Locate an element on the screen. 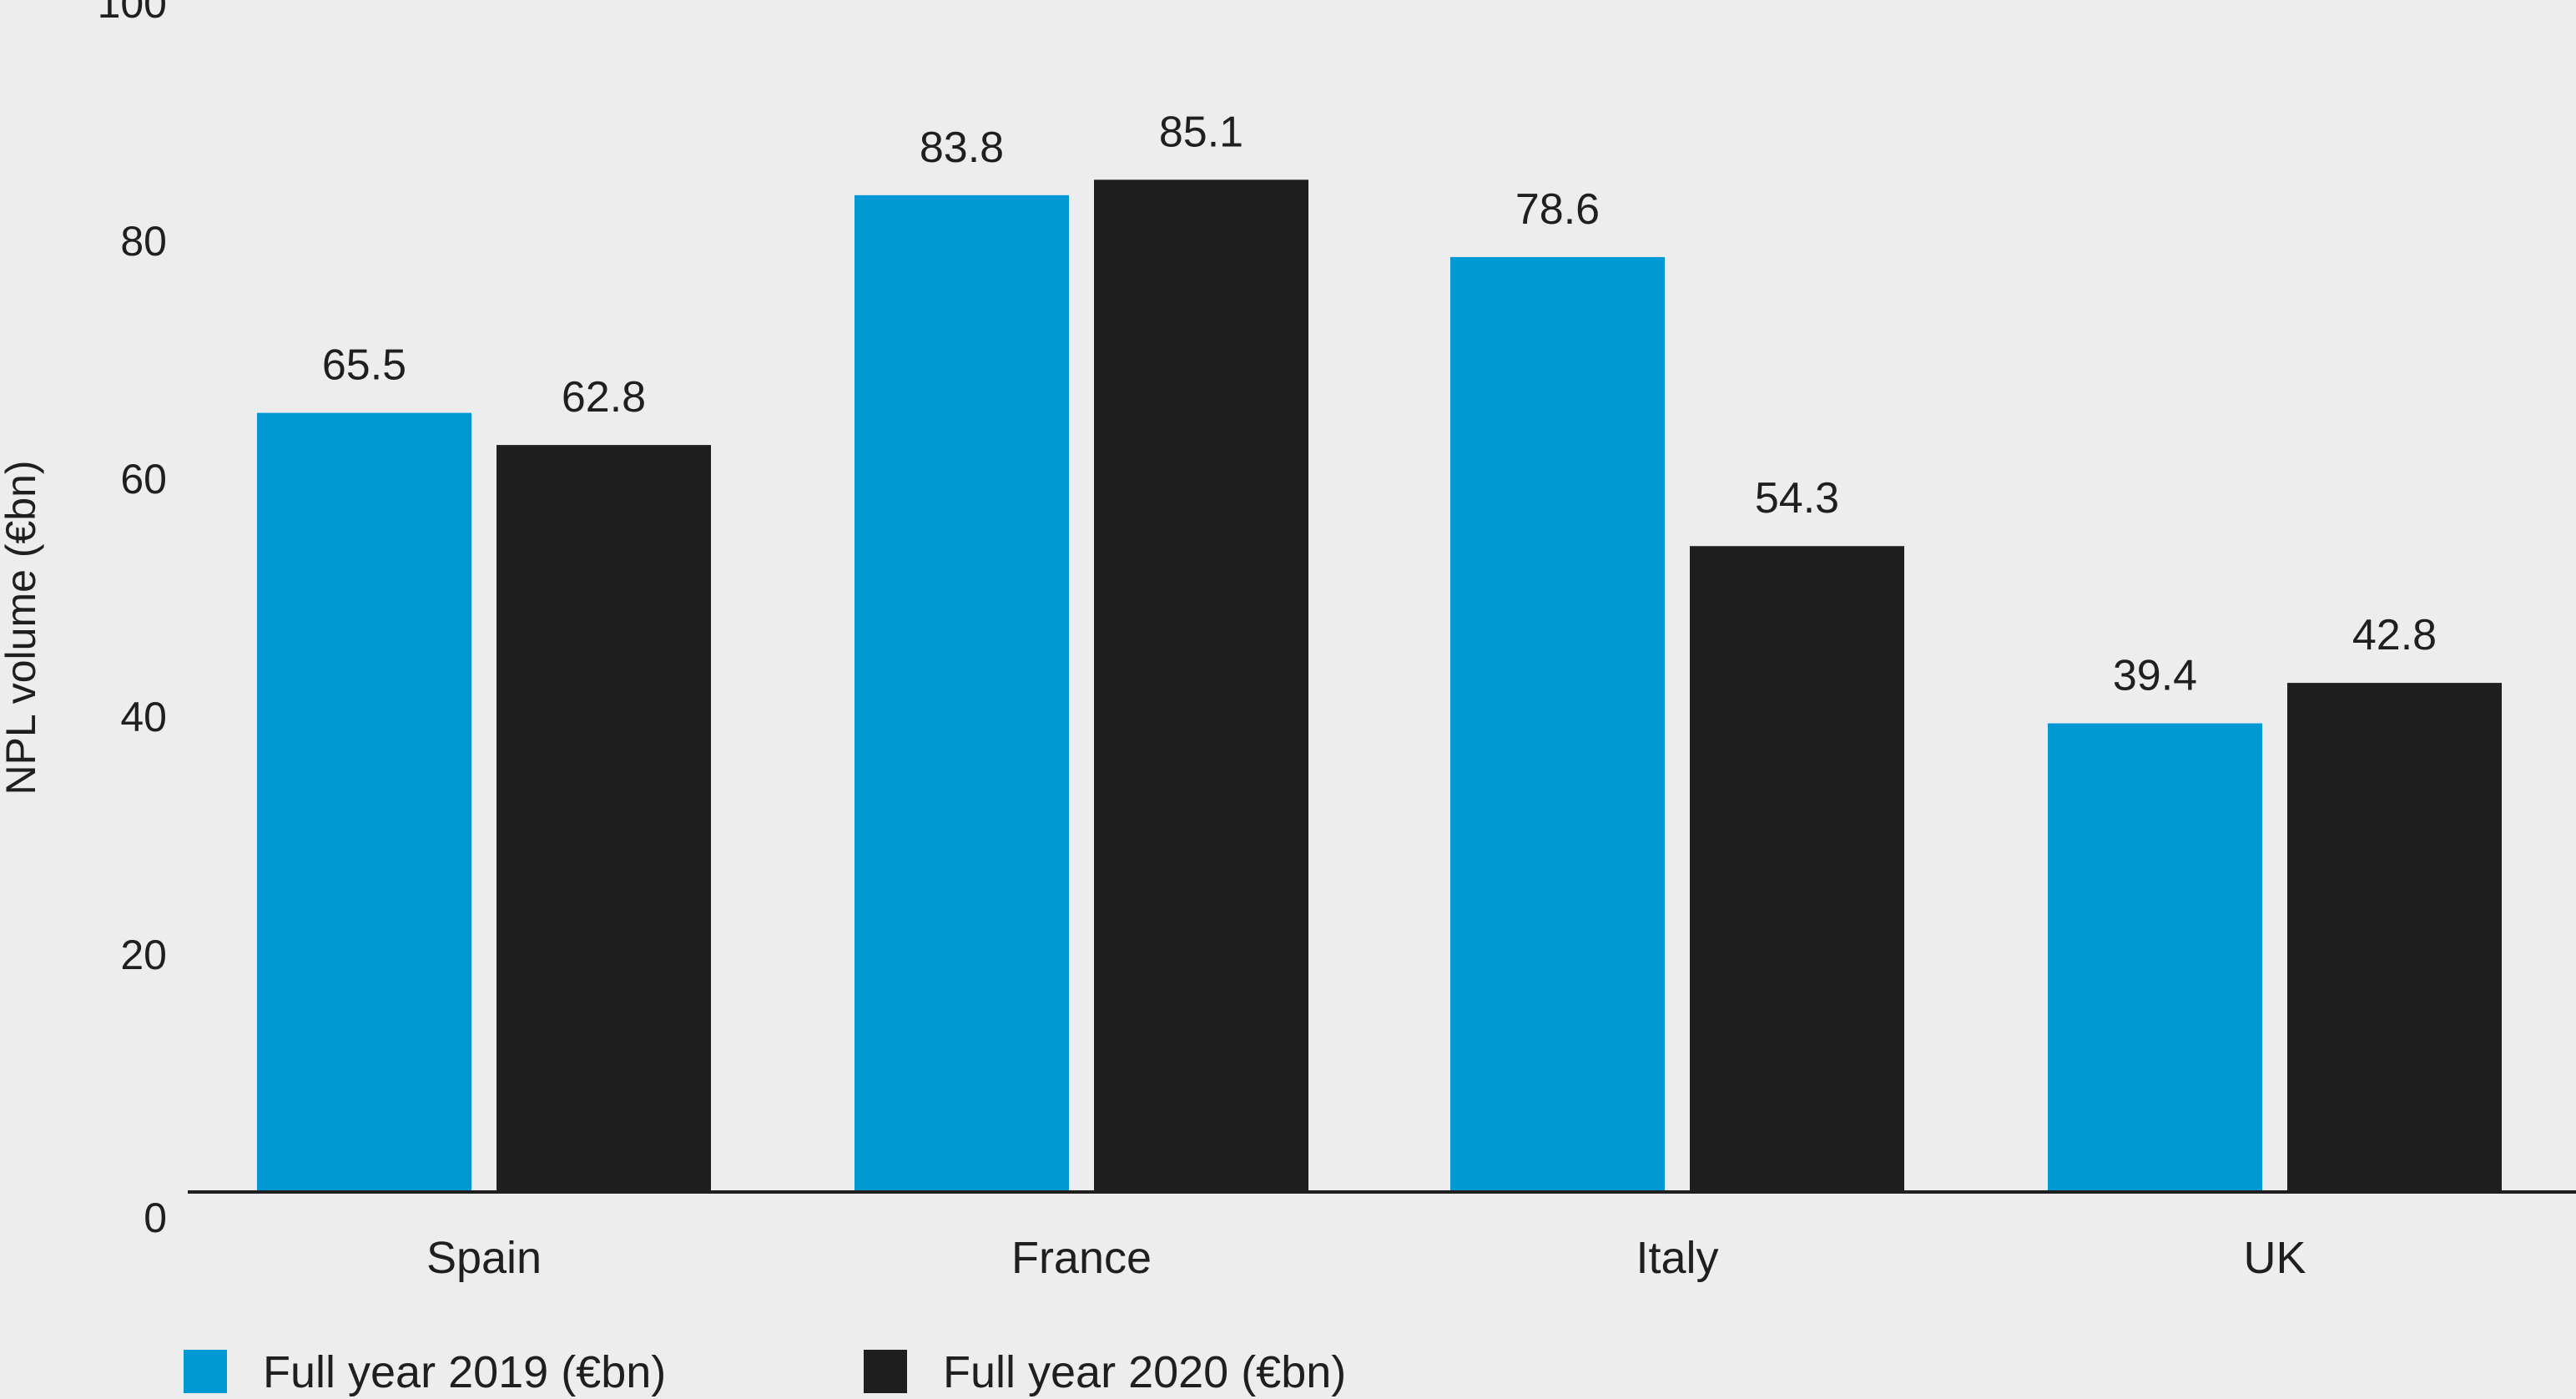 This screenshot has width=2576, height=1399. data-label: 62.8 is located at coordinates (604, 397).